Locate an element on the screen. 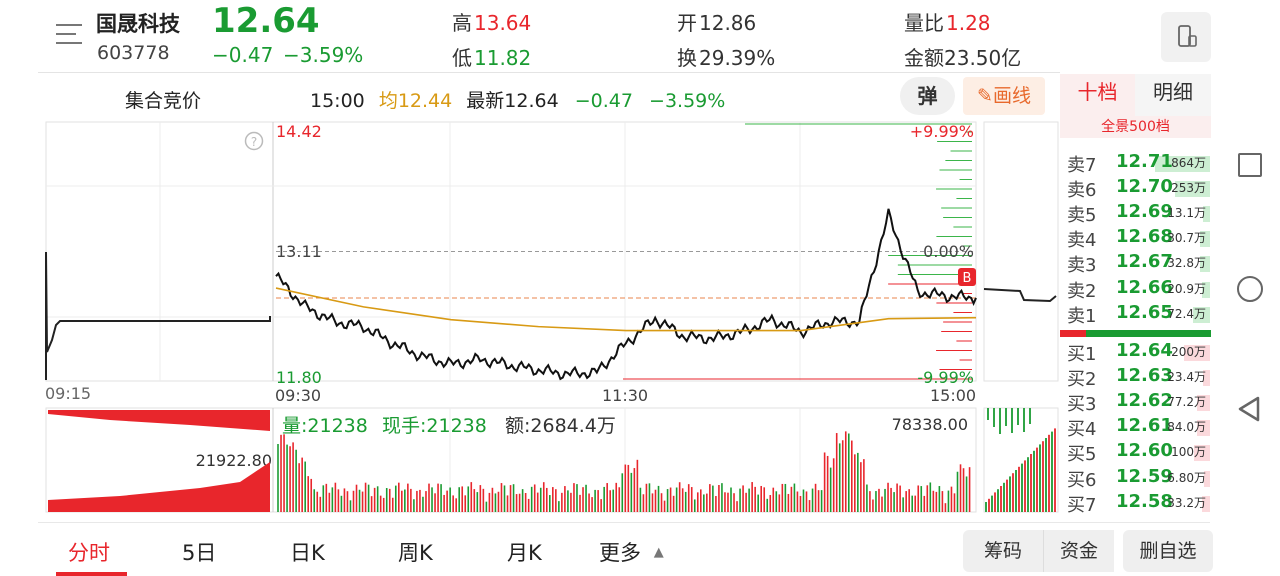 The width and height of the screenshot is (1280, 576). bid-row: 买1 12.64 200万 is located at coordinates (1136, 352).